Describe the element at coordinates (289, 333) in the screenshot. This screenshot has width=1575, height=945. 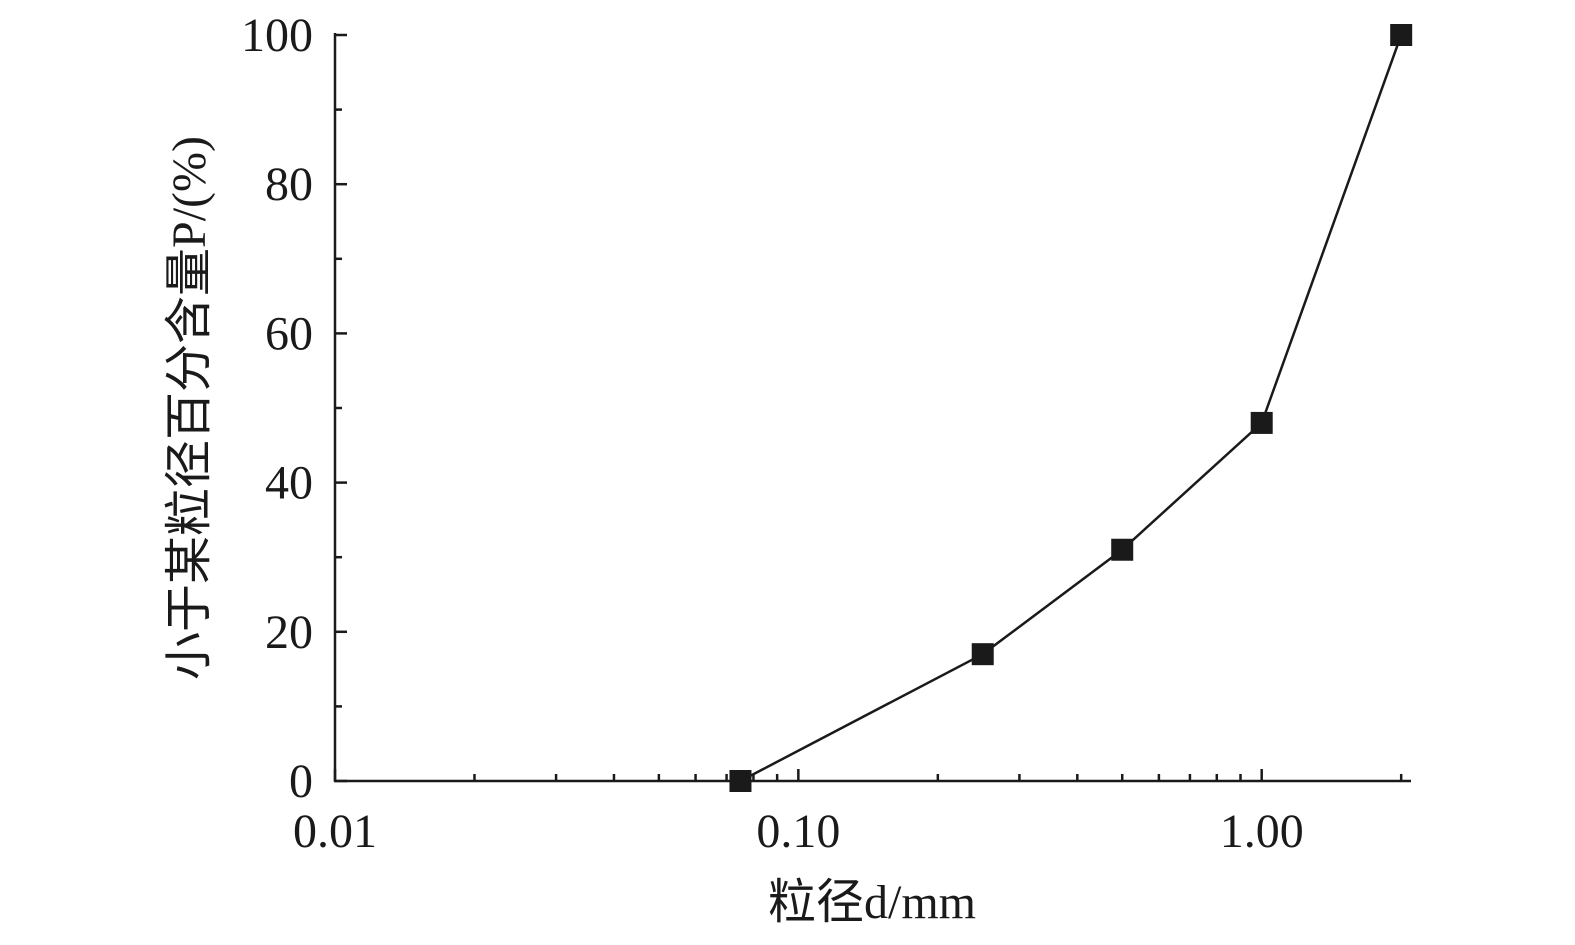
I see `y-tick-label: 60` at that location.